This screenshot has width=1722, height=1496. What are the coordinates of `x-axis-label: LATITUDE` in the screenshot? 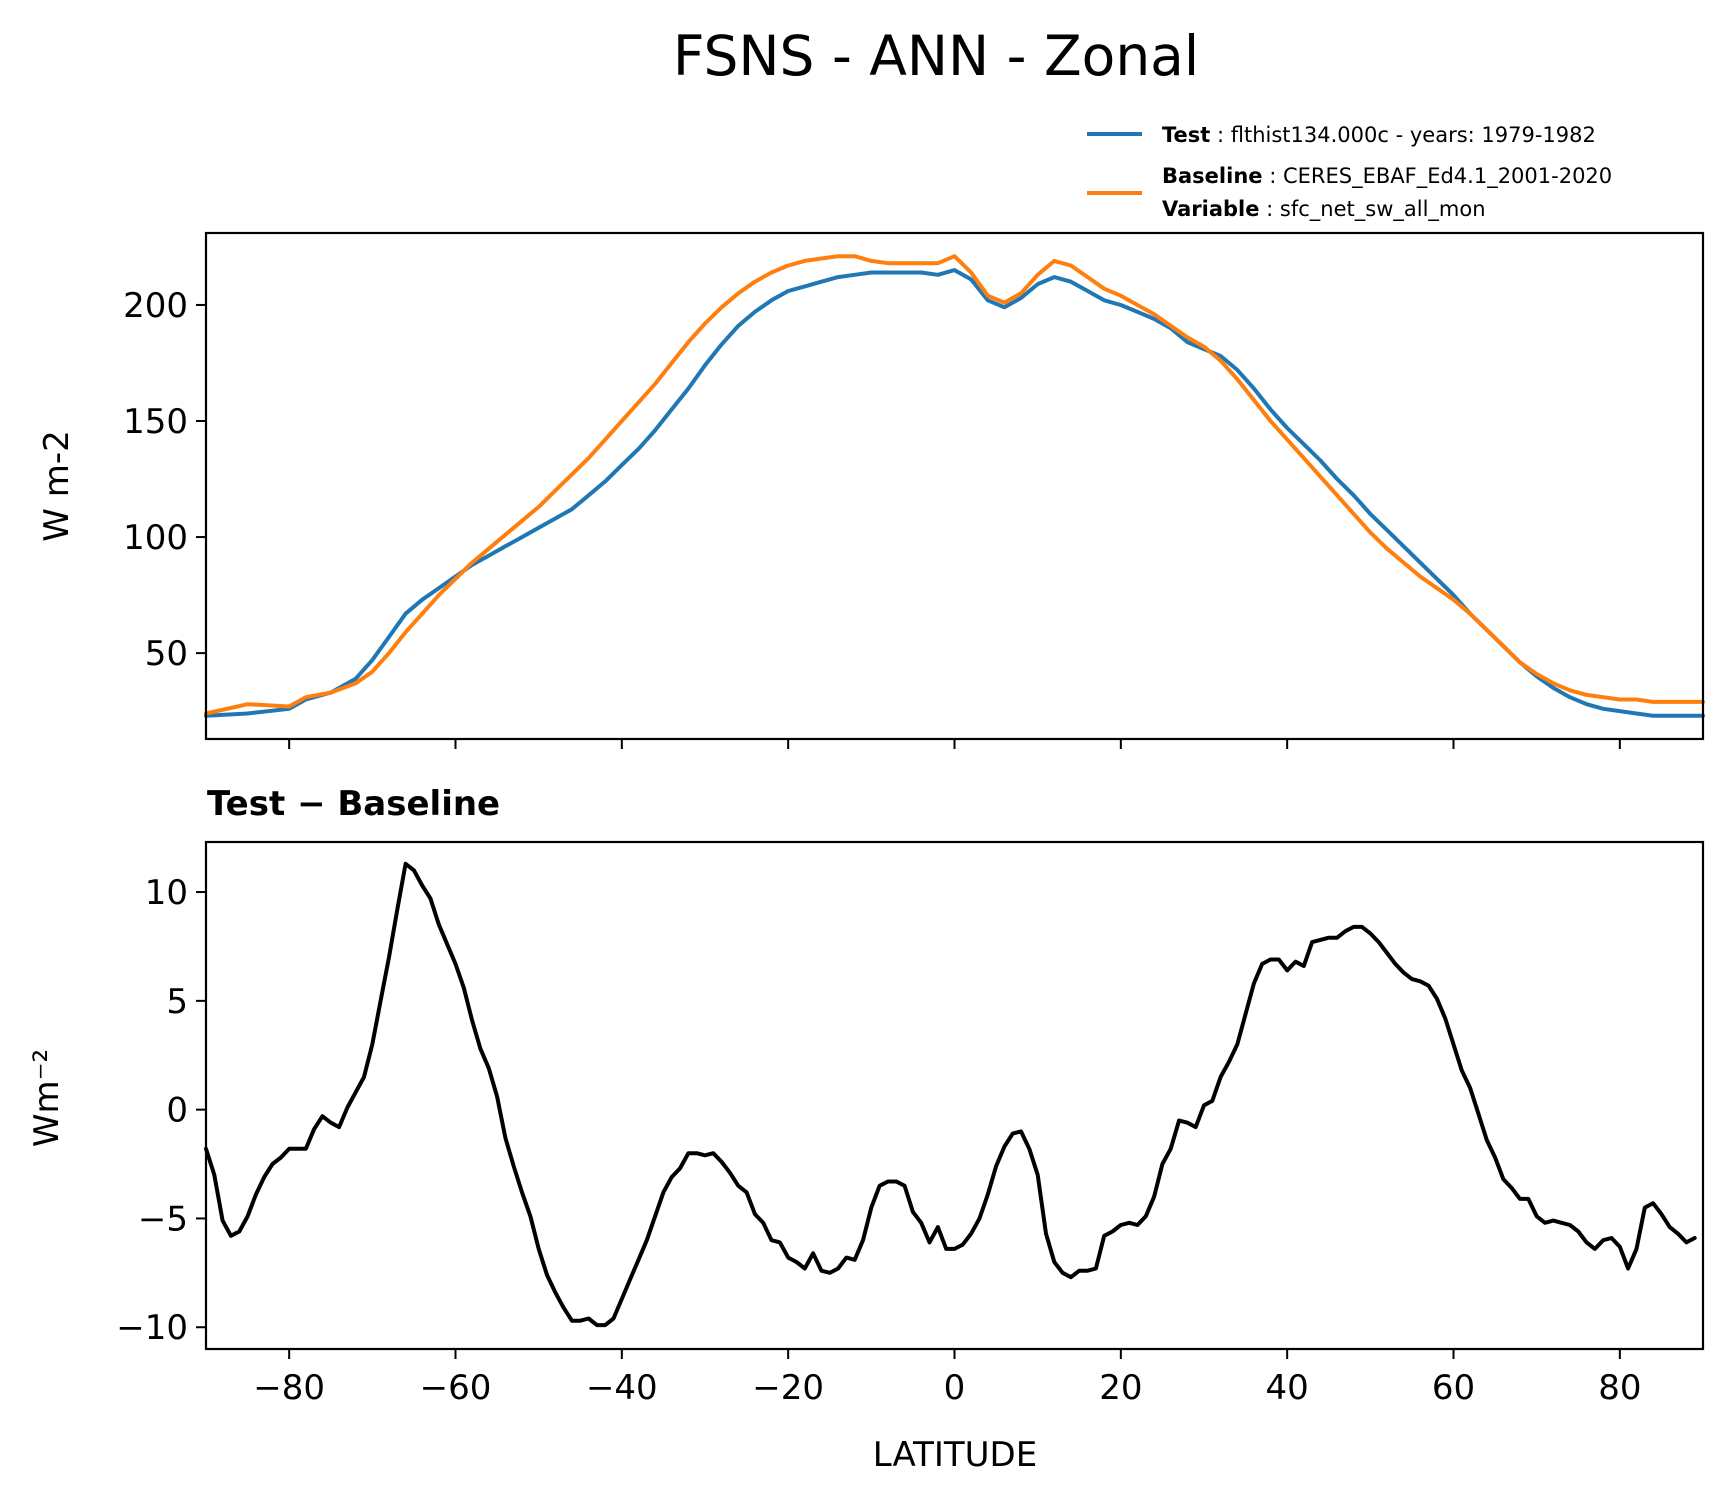 It's located at (955, 1455).